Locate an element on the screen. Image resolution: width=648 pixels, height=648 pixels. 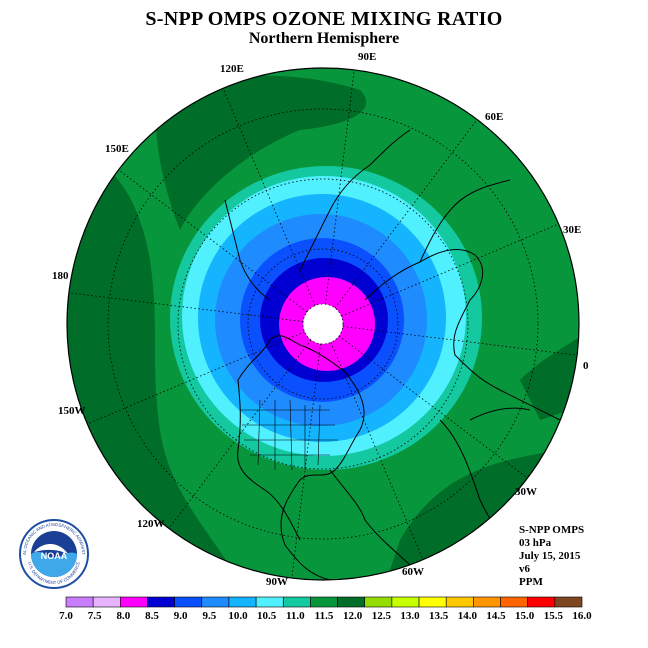
lon-label-30w: 30W is located at coordinates (526, 492).